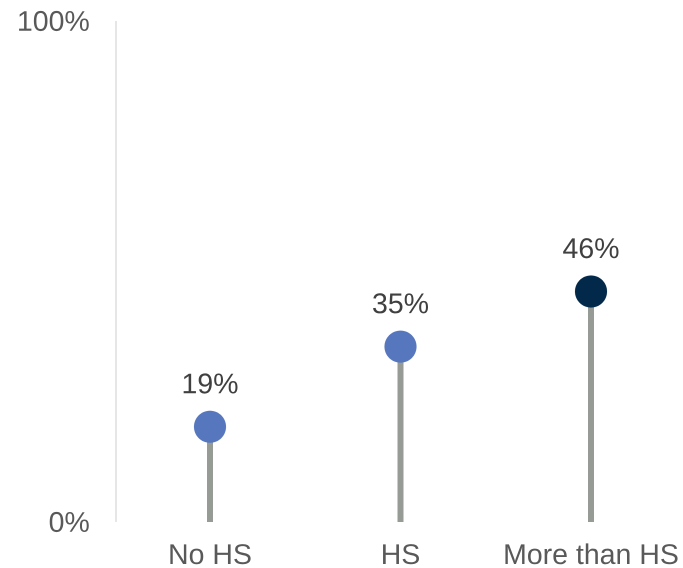 This screenshot has height=568, width=683. I want to click on x-tick-label: More than HS, so click(591, 553).